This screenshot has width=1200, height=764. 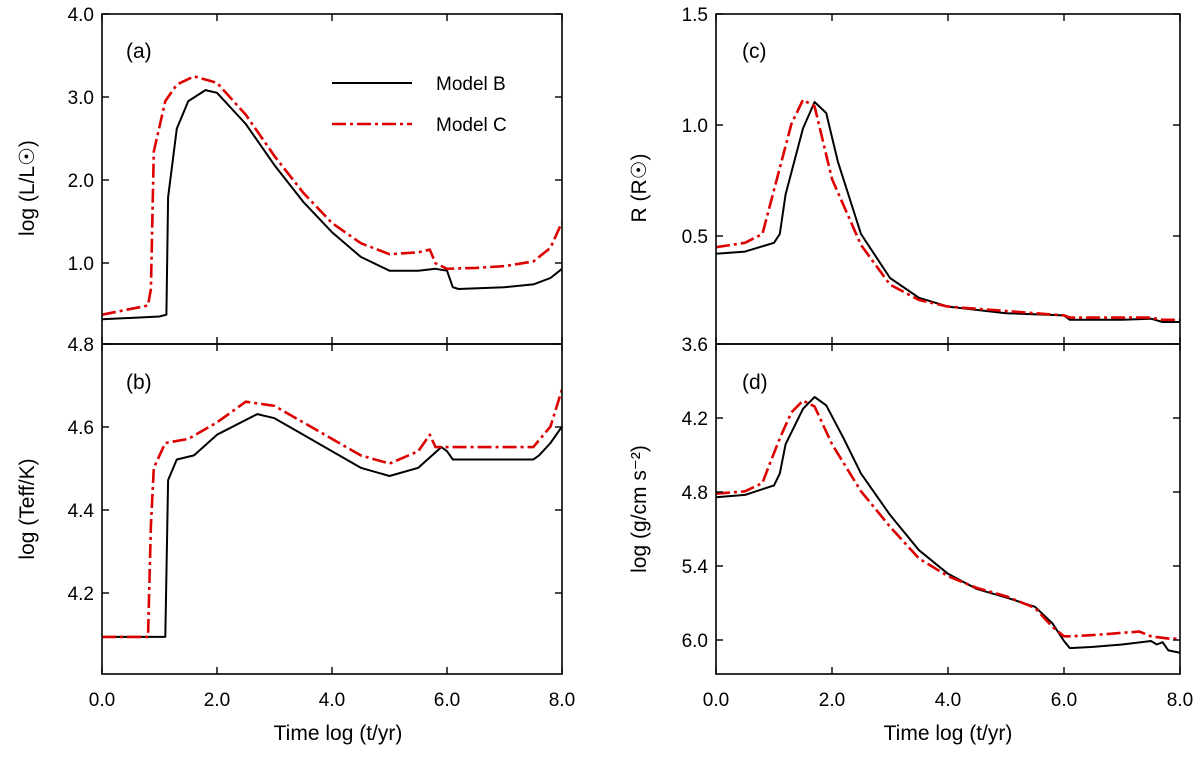 What do you see at coordinates (695, 419) in the screenshot?
I see `panel-d-y-tick-label: 4.2` at bounding box center [695, 419].